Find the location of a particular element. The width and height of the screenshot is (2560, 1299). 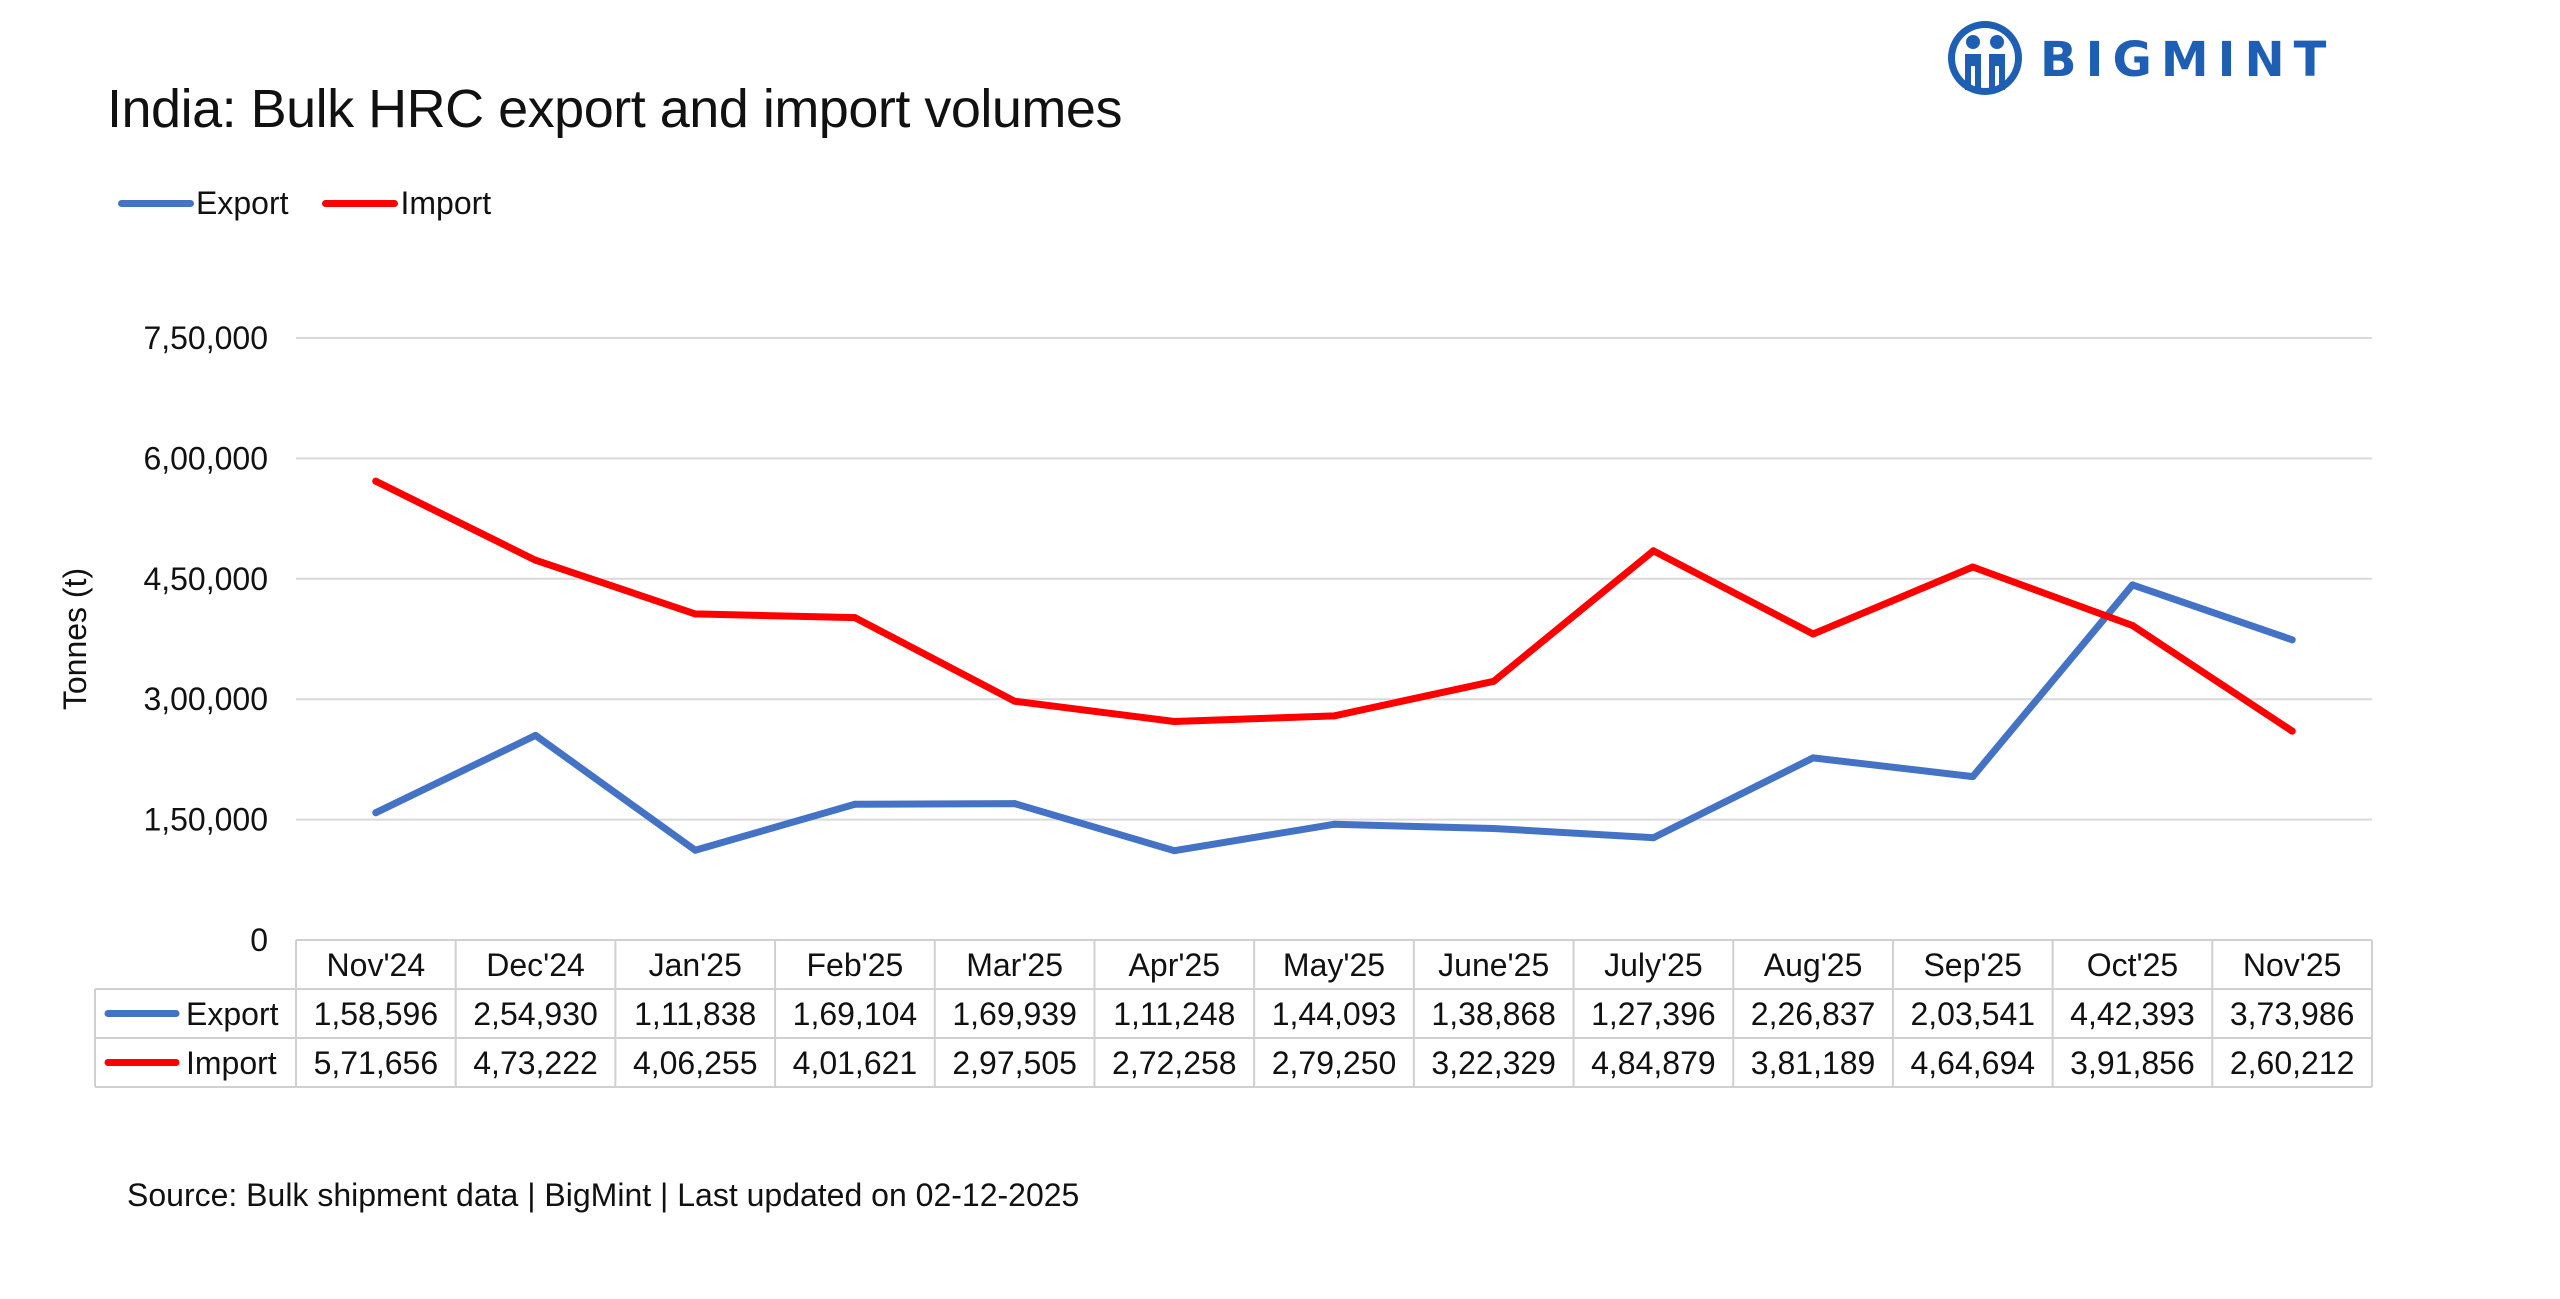

data-label-export: 4,42,393 is located at coordinates (2132, 1014).